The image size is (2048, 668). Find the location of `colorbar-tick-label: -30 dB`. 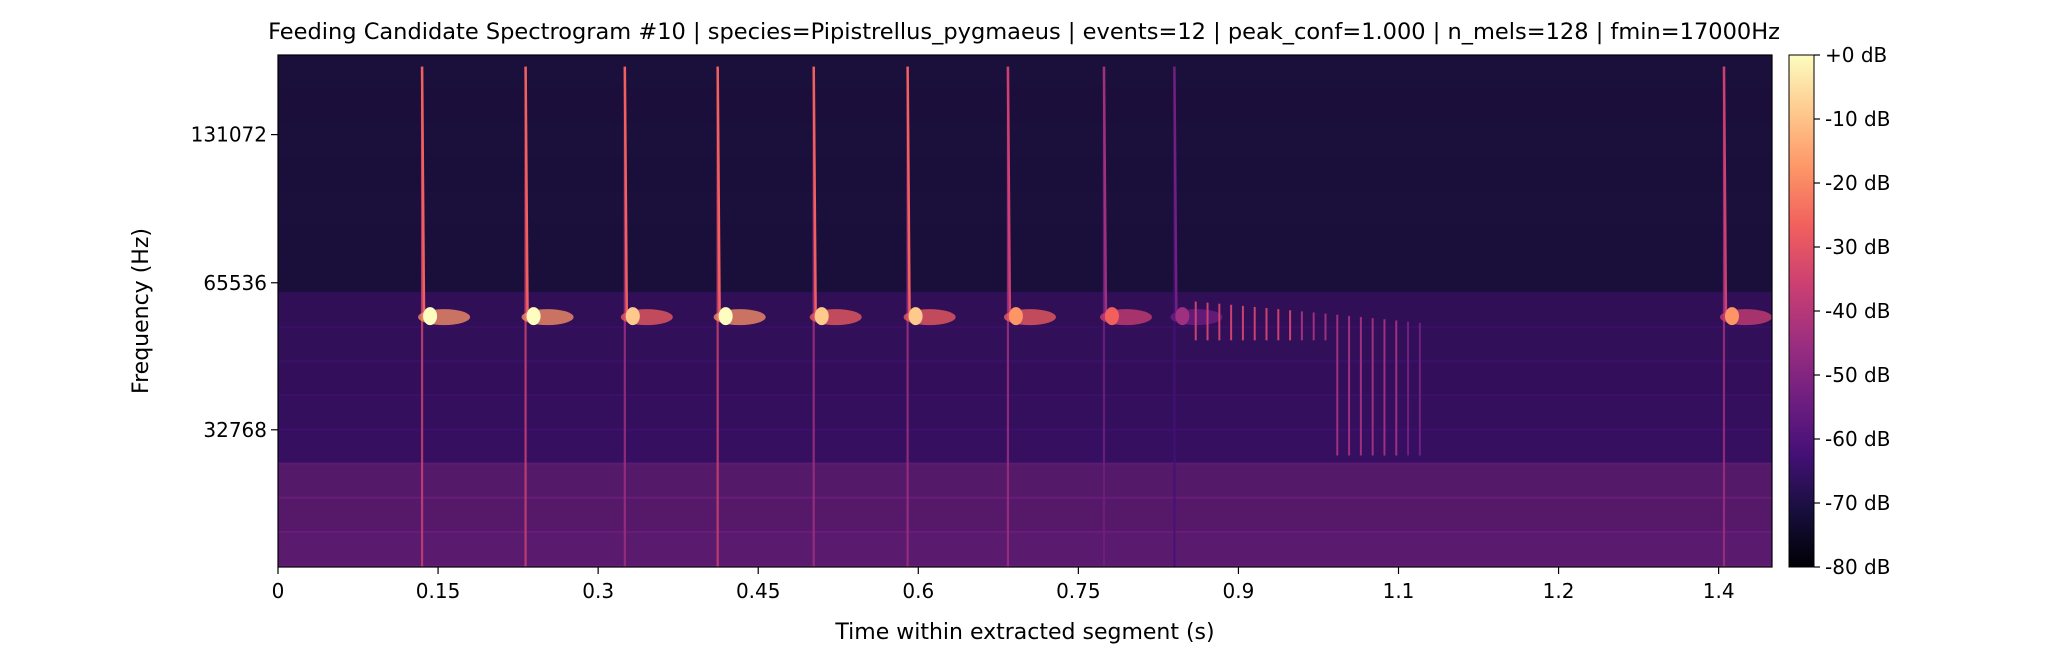

colorbar-tick-label: -30 dB is located at coordinates (1857, 247).